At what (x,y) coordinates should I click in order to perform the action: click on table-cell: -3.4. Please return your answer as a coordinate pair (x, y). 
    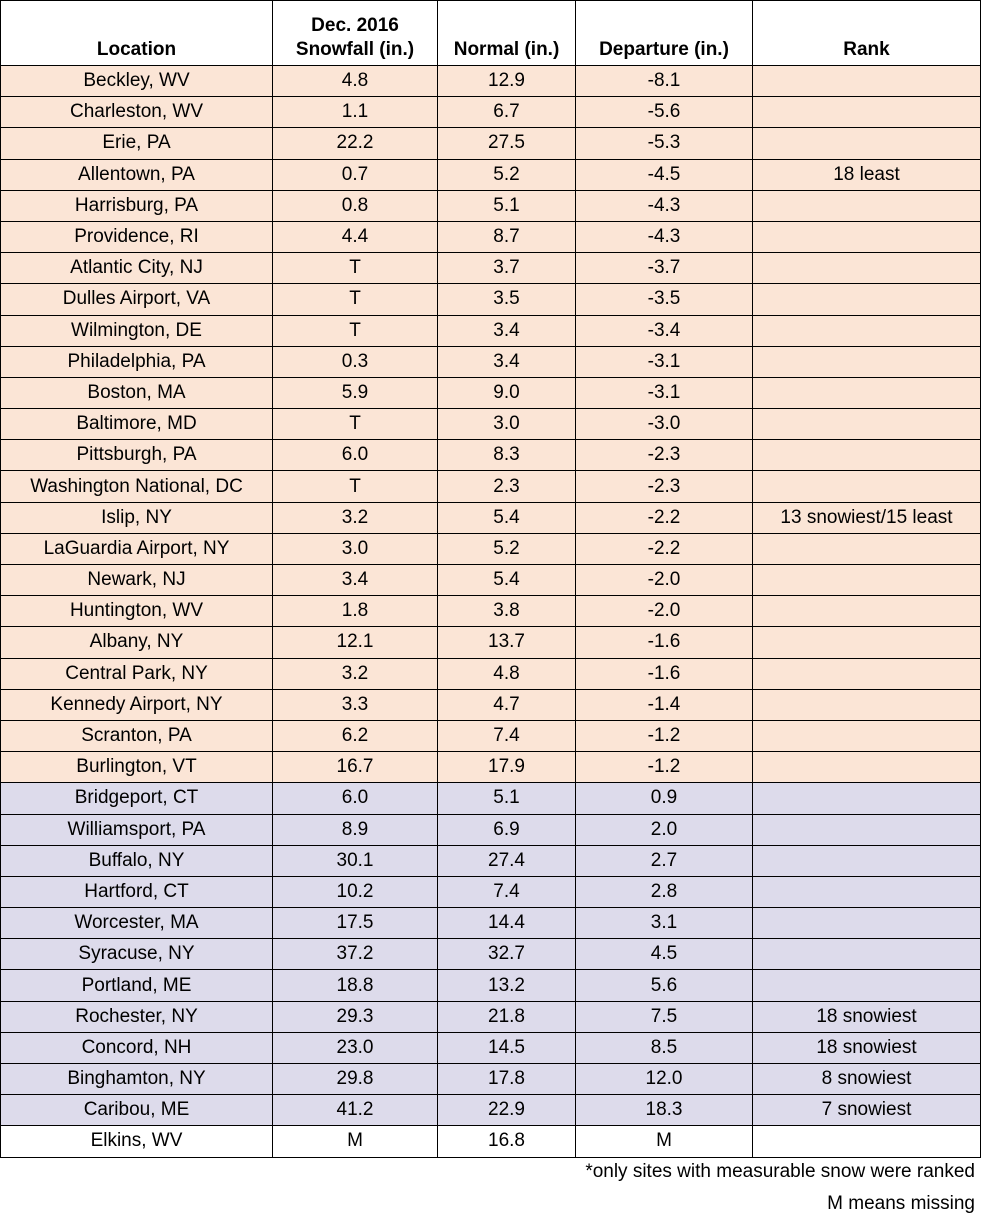
    Looking at the image, I should click on (664, 330).